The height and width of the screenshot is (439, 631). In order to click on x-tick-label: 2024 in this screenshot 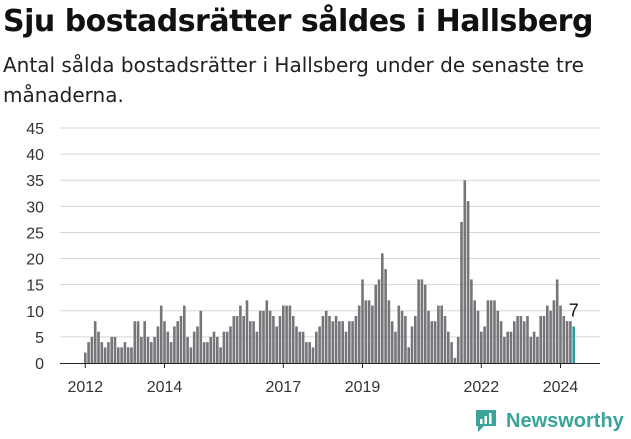, I will do `click(561, 387)`.